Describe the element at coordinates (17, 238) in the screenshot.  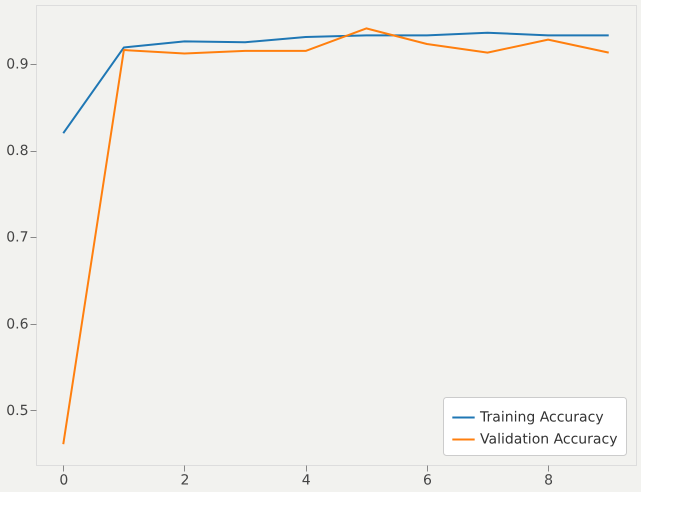
I see `y-tick-label: 0.7` at that location.